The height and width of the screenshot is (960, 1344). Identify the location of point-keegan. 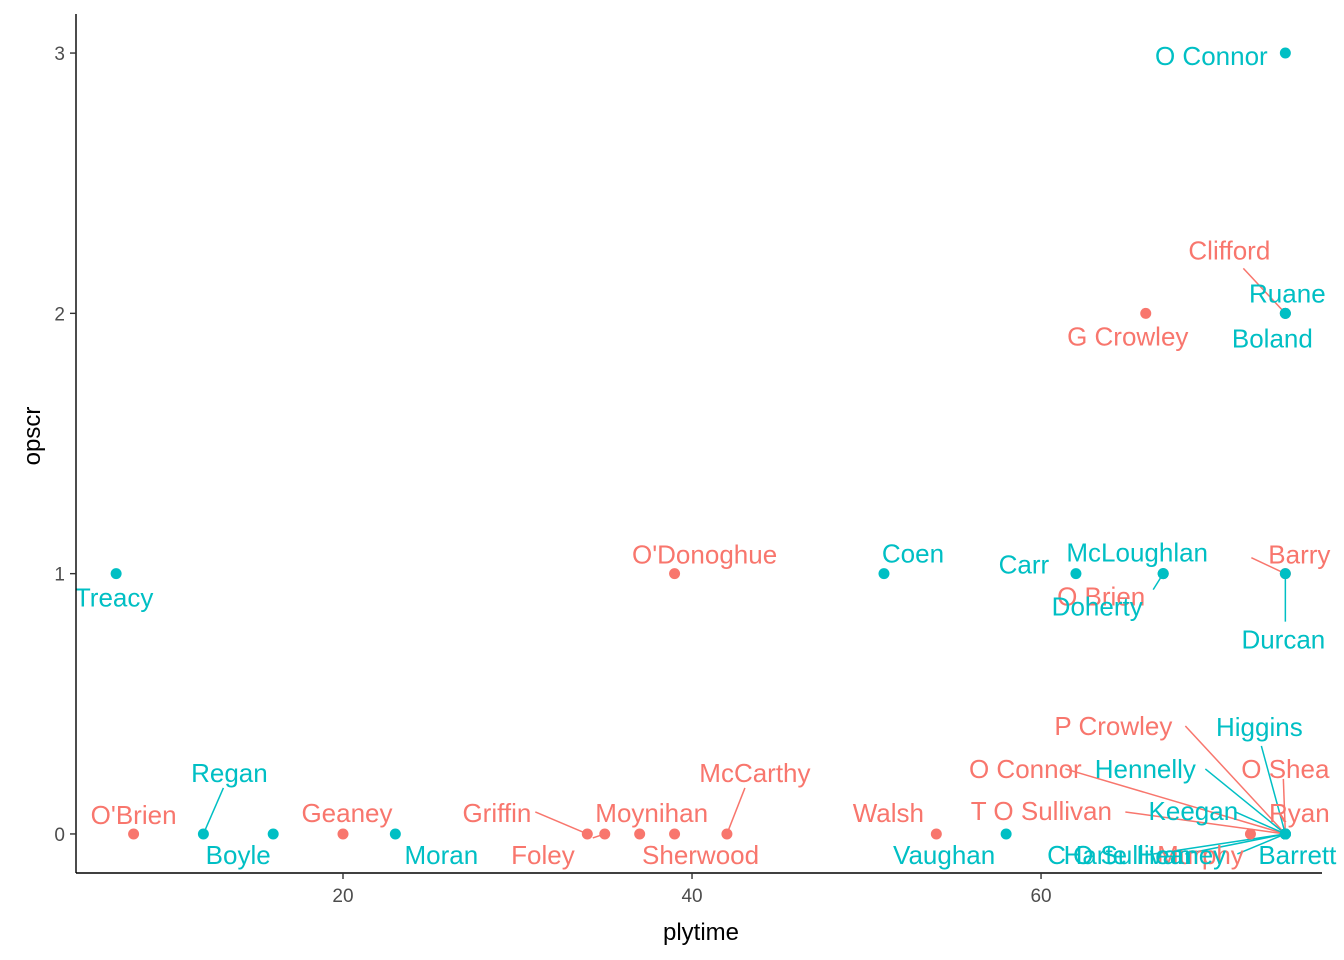
(1285, 834).